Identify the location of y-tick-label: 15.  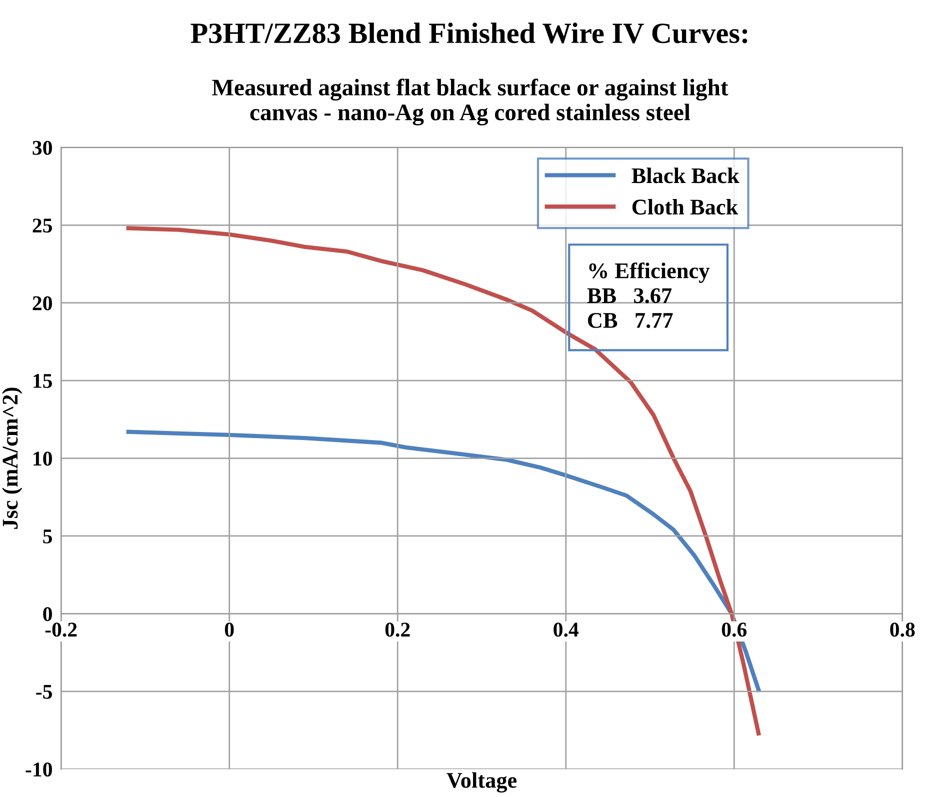
(43, 381).